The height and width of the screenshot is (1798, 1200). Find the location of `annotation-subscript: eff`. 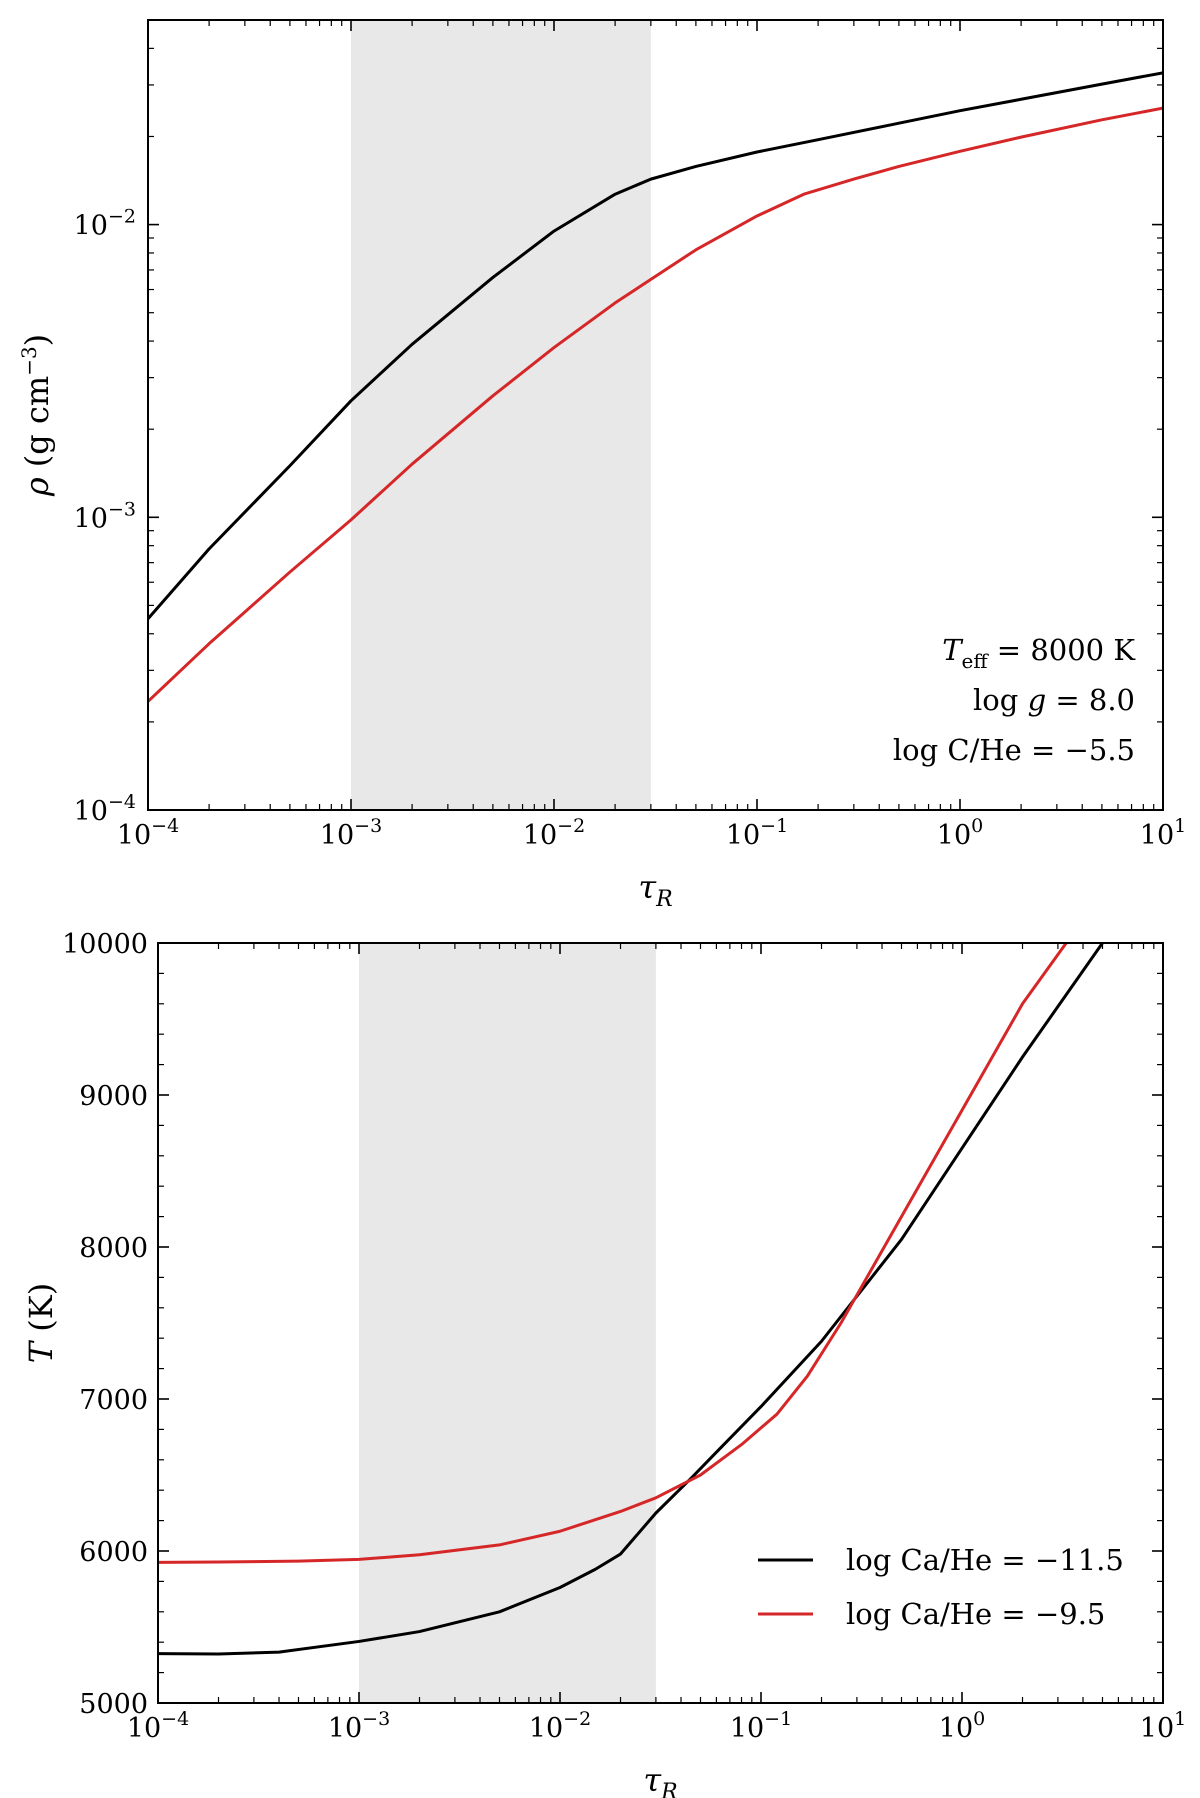

annotation-subscript: eff is located at coordinates (976, 661).